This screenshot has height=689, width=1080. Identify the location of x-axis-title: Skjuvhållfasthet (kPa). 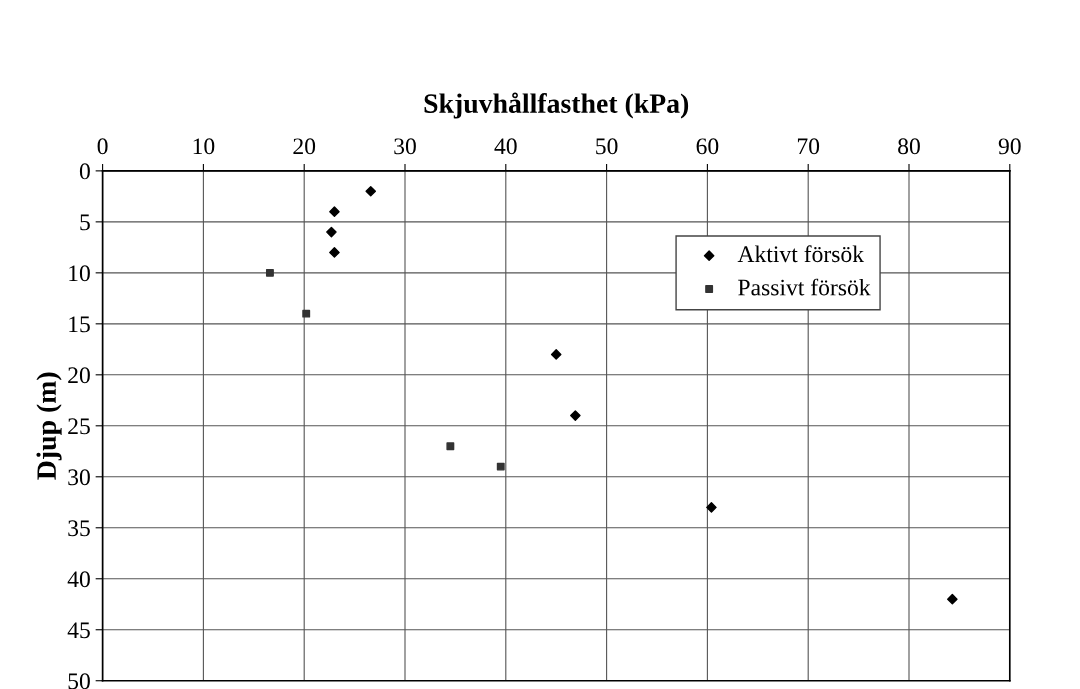
(556, 105).